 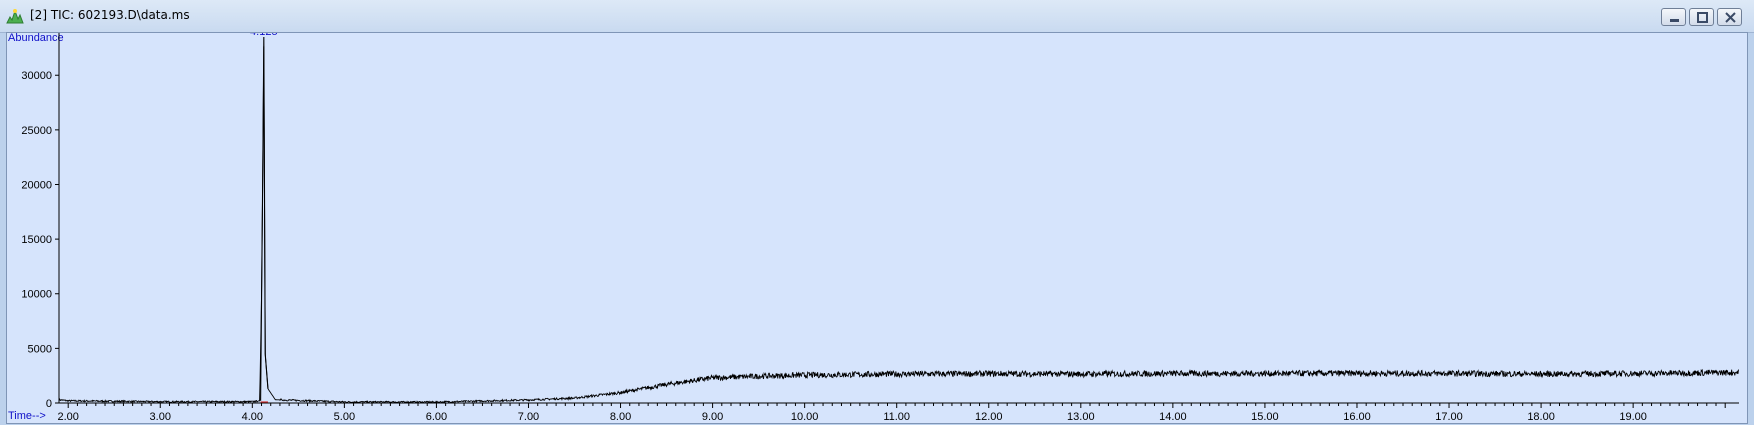 I want to click on x-tick-label: 4.00, so click(x=252, y=417).